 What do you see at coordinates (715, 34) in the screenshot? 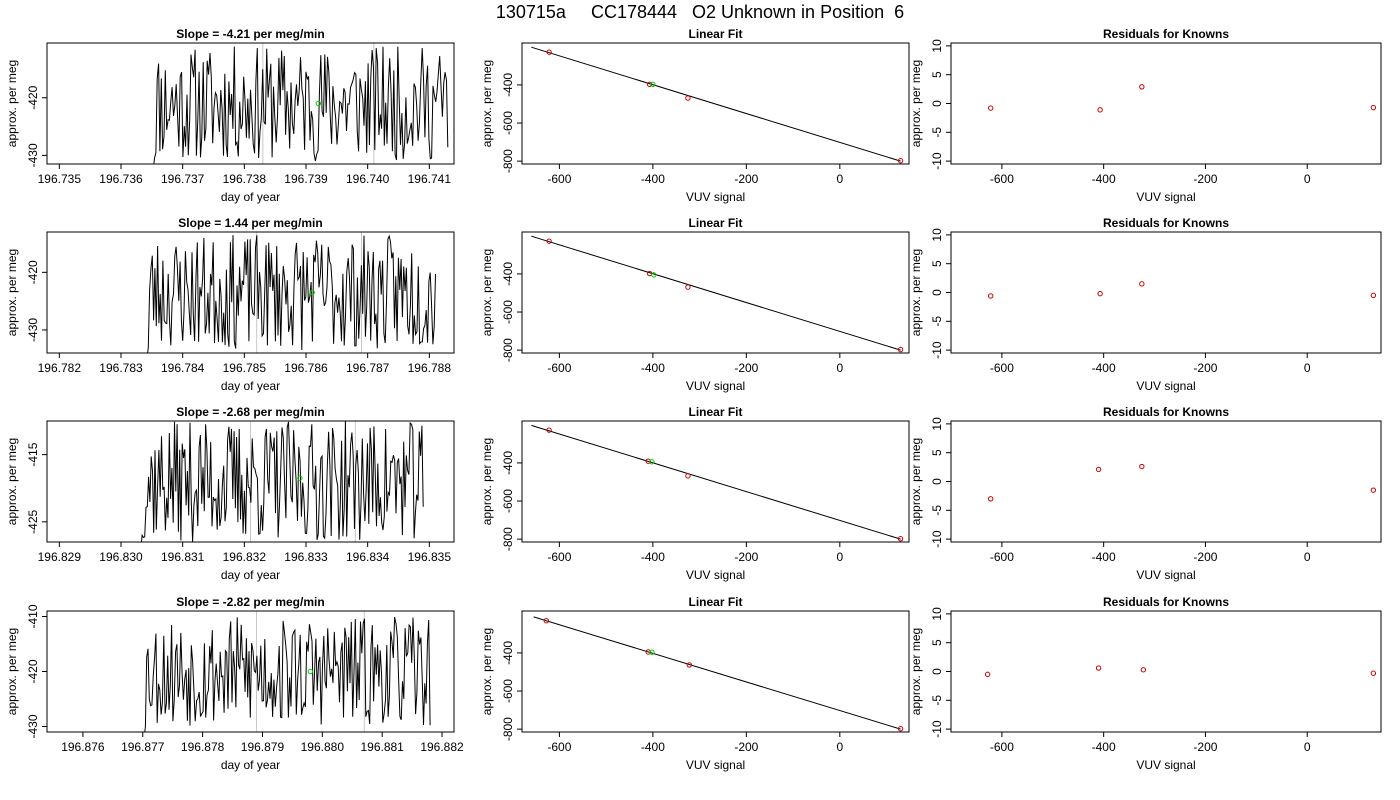
I see `panel-title: Linear Fit` at bounding box center [715, 34].